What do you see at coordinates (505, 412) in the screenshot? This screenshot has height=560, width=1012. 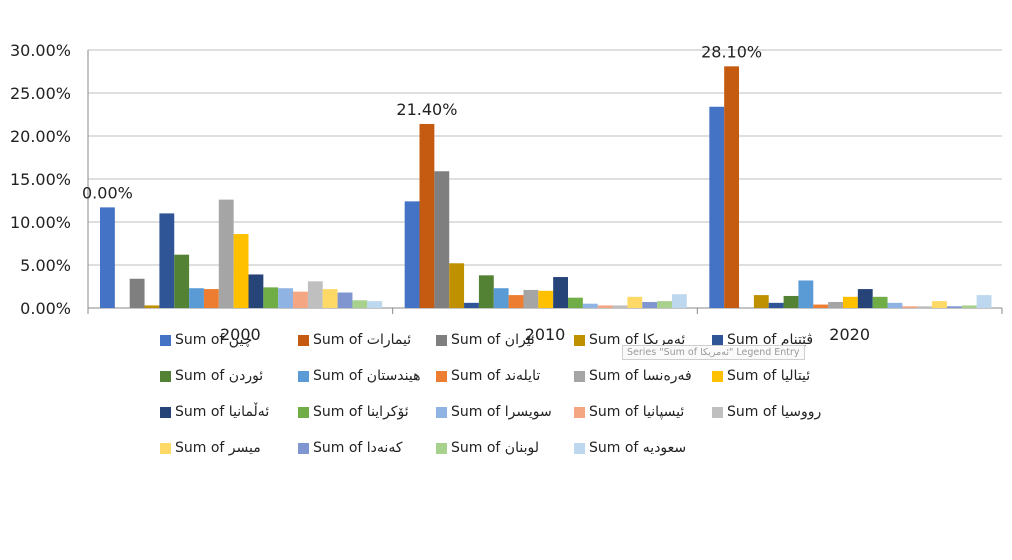 I see `legend-item: Sum of سویسرا` at bounding box center [505, 412].